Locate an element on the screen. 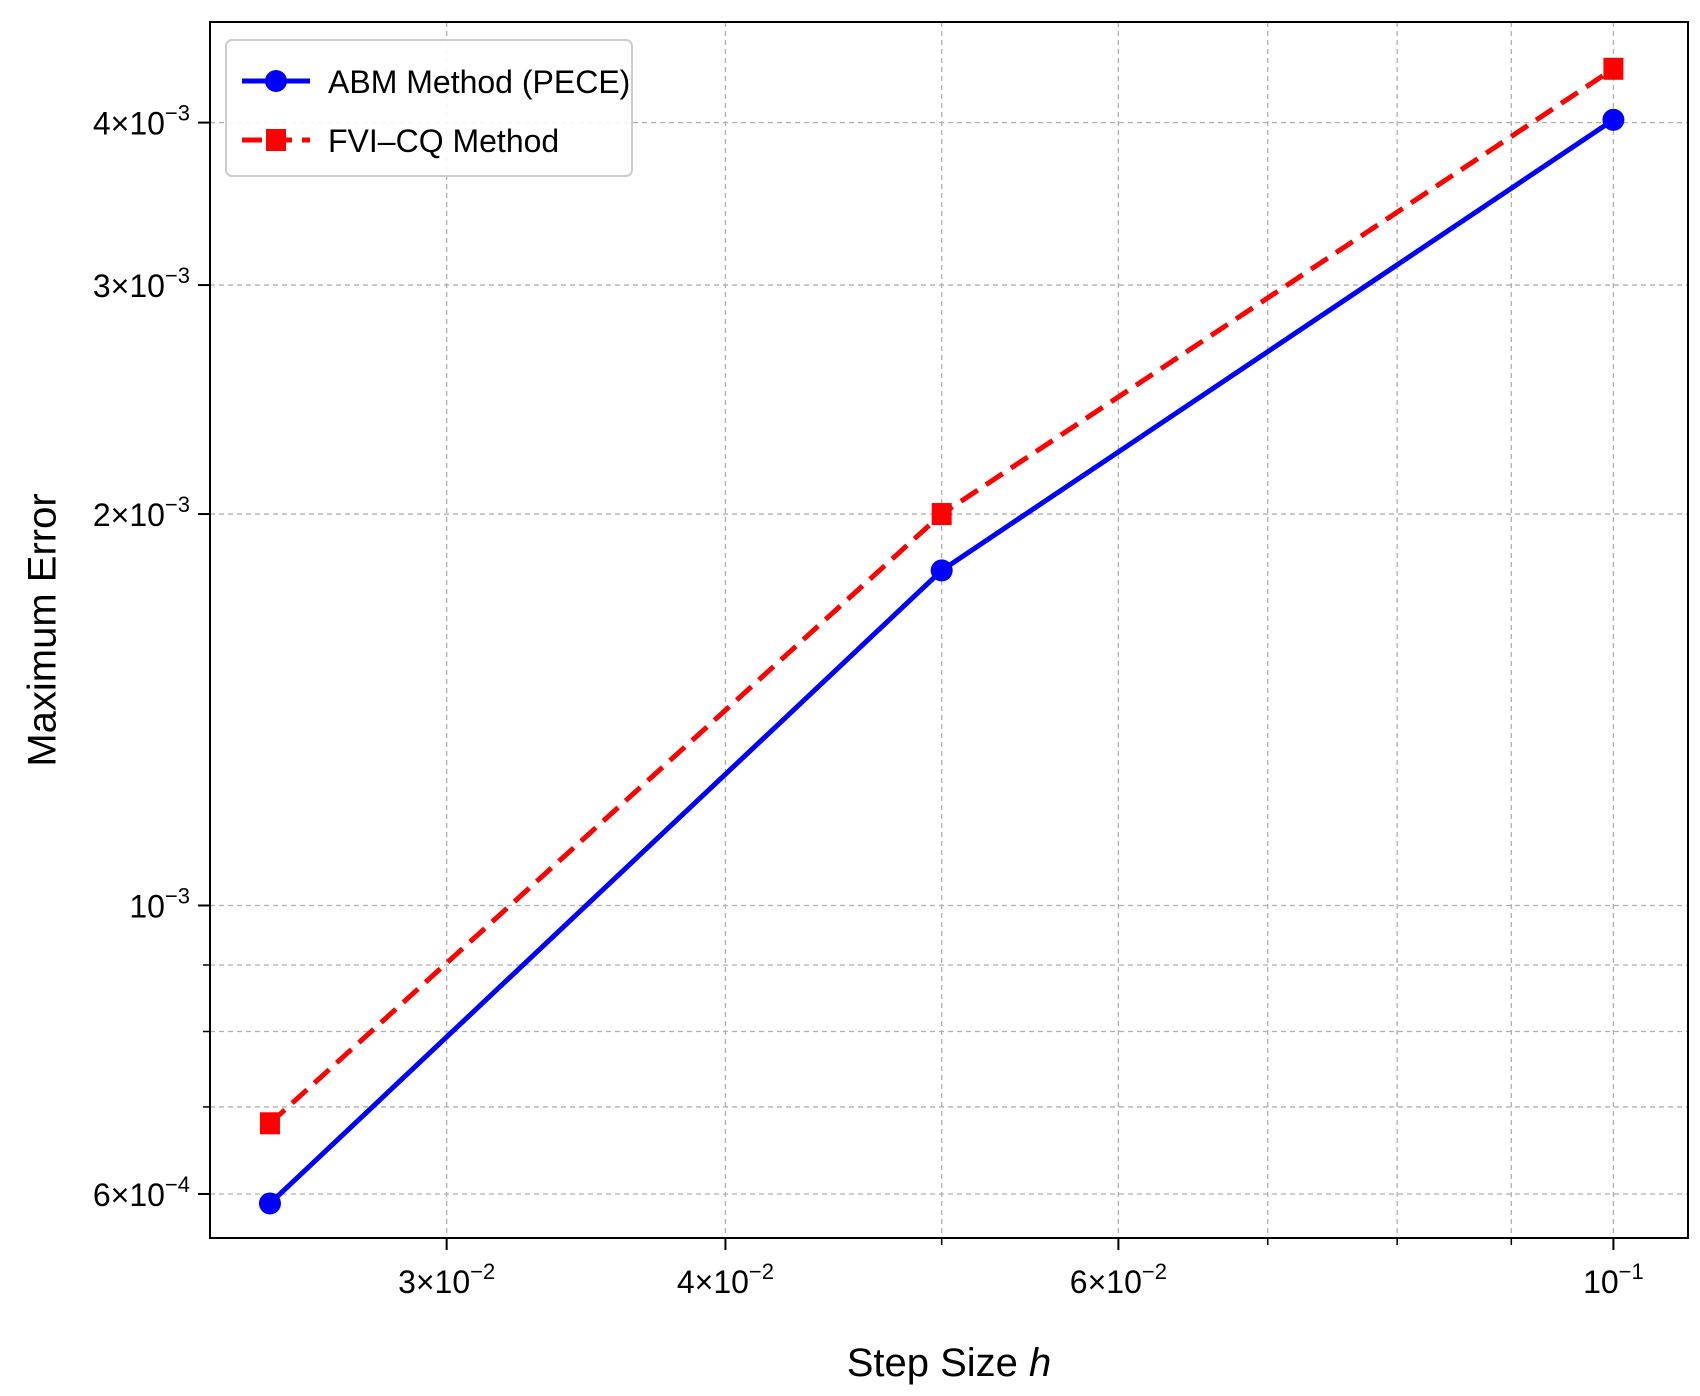 This screenshot has width=1700, height=1396. x-axis-label: Step Size h is located at coordinates (949, 1363).